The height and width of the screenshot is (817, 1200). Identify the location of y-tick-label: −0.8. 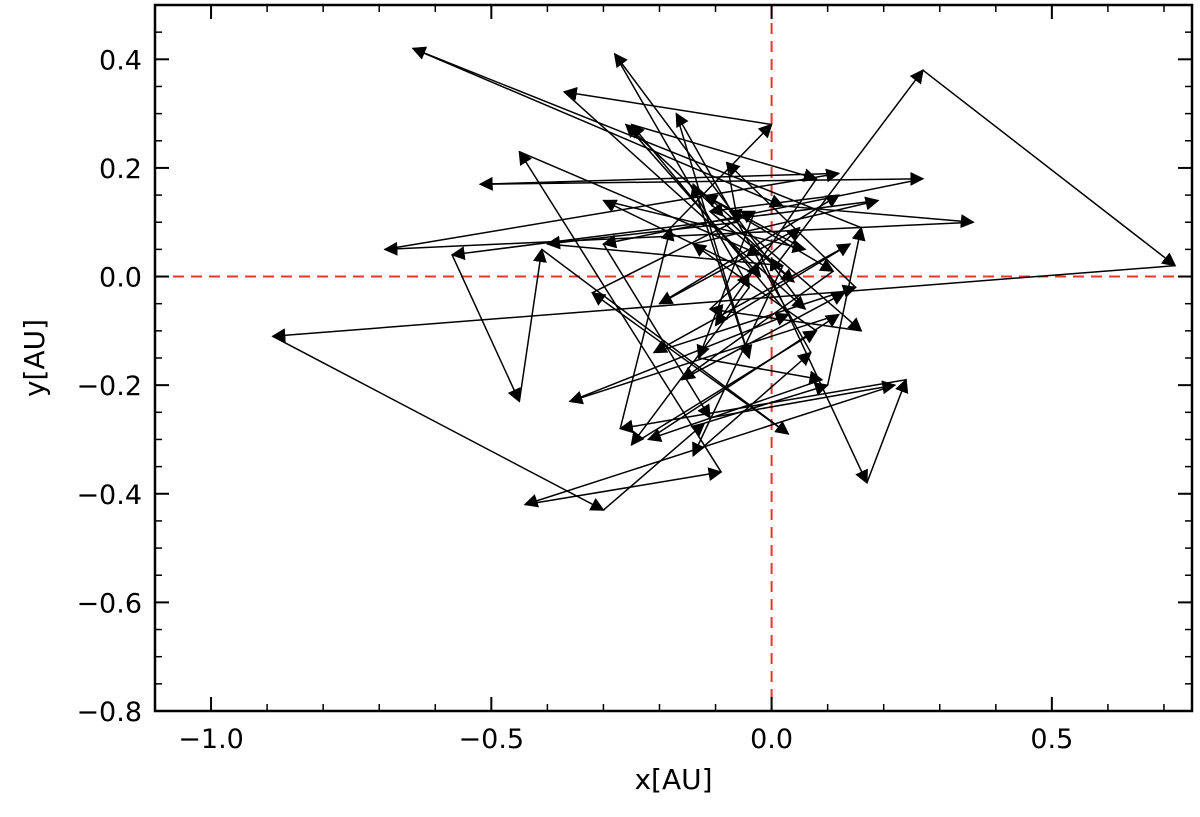
(109, 712).